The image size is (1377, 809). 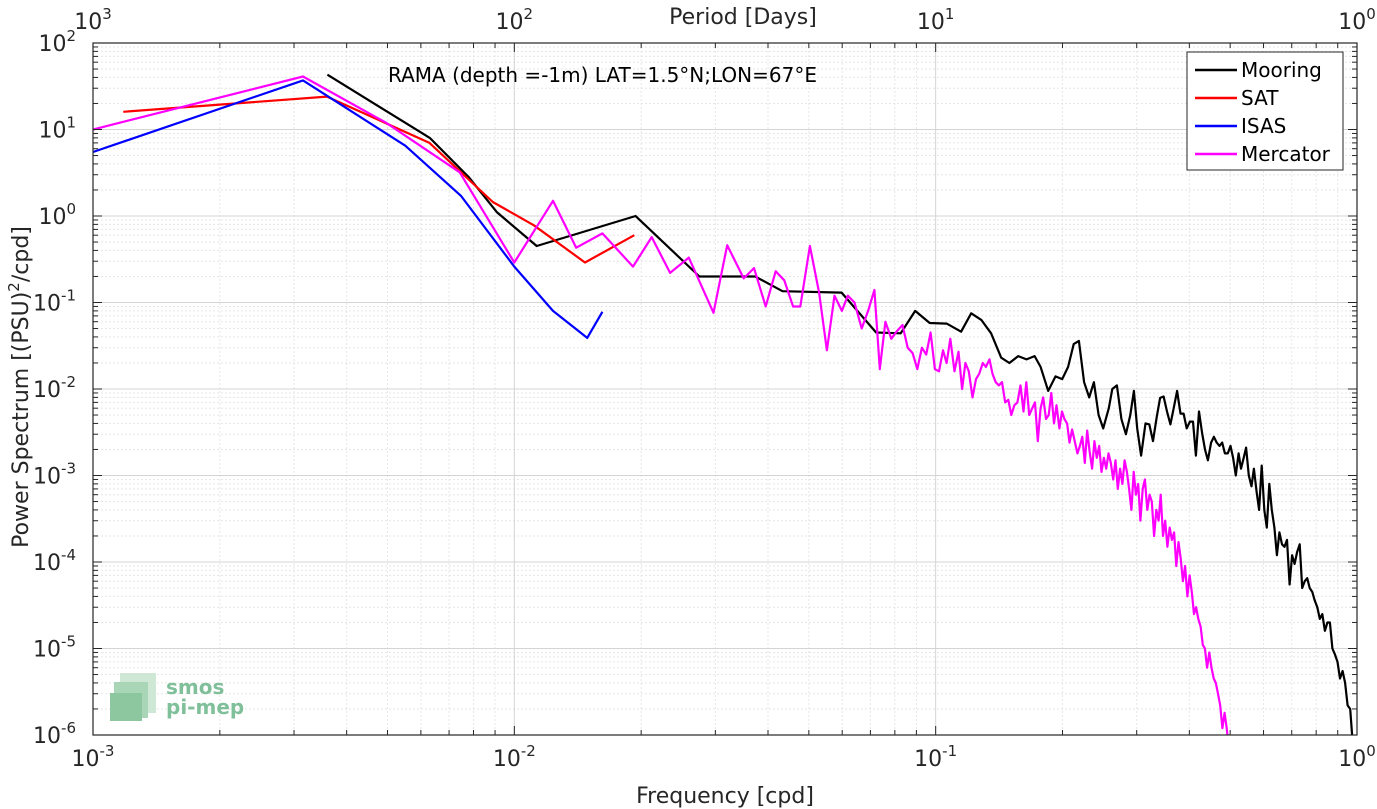 I want to click on y-tick-label: 10², so click(x=57, y=42).